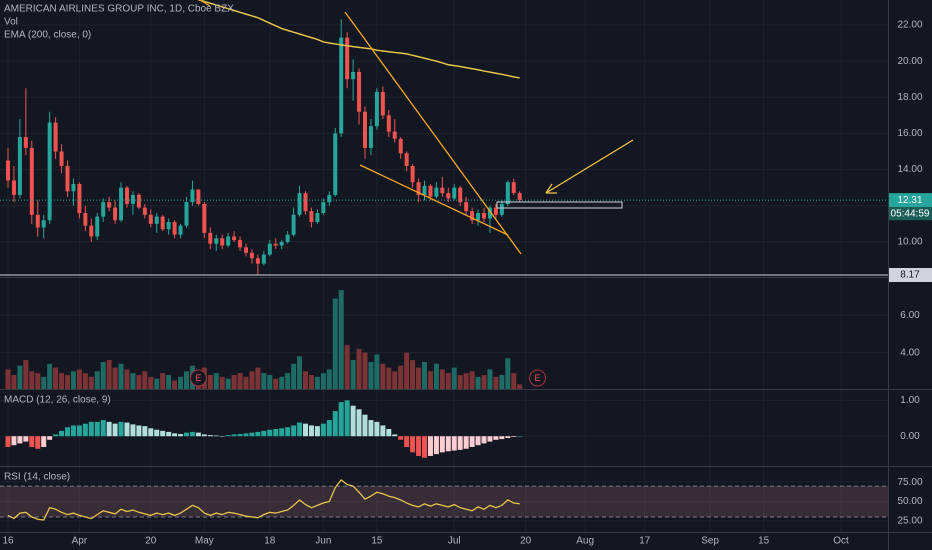 The image size is (932, 550). What do you see at coordinates (198, 378) in the screenshot?
I see `earnings-marker` at bounding box center [198, 378].